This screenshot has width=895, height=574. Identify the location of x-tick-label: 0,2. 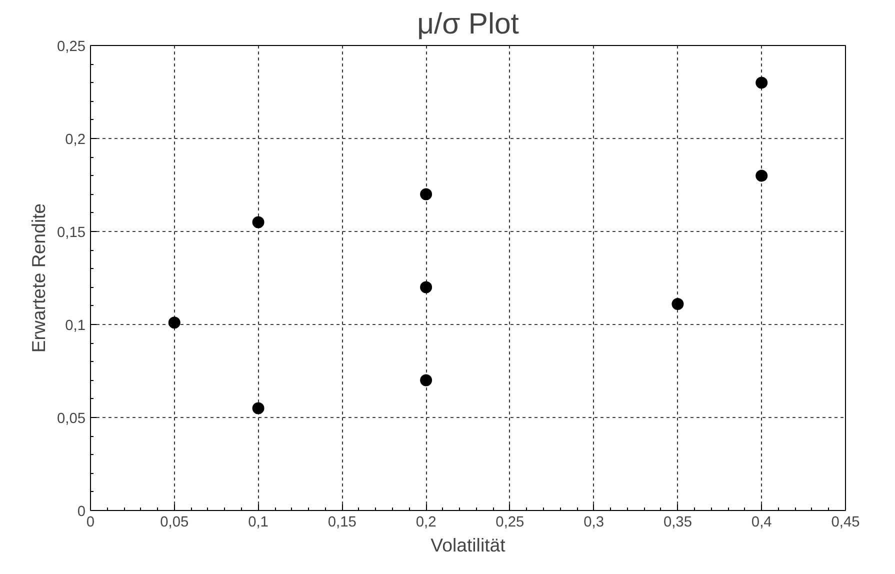
(426, 522).